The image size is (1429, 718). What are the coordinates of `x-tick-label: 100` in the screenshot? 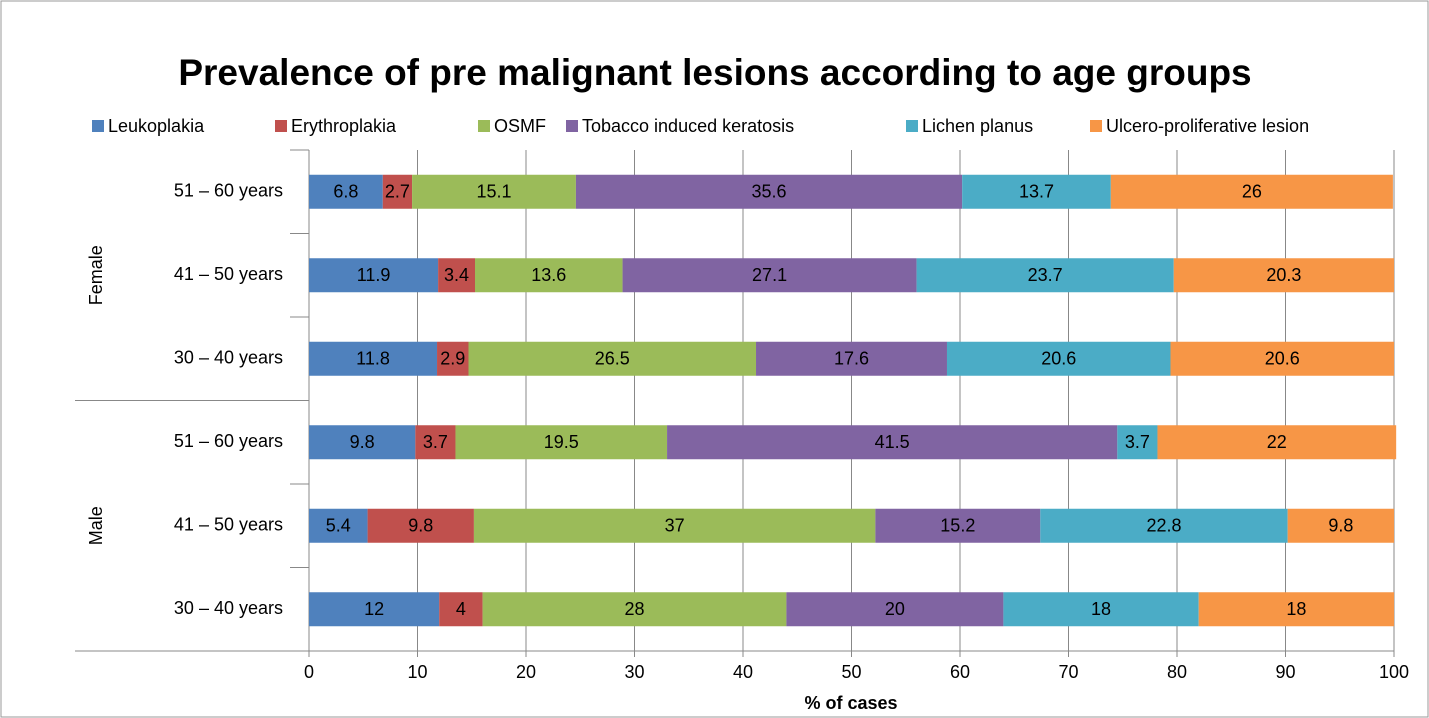 It's located at (1394, 672).